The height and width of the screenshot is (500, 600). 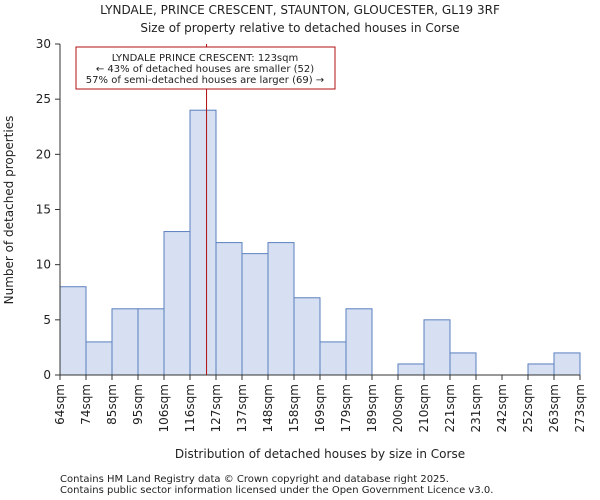 What do you see at coordinates (242, 408) in the screenshot?
I see `x-tick-label-137sqm: 137sqm` at bounding box center [242, 408].